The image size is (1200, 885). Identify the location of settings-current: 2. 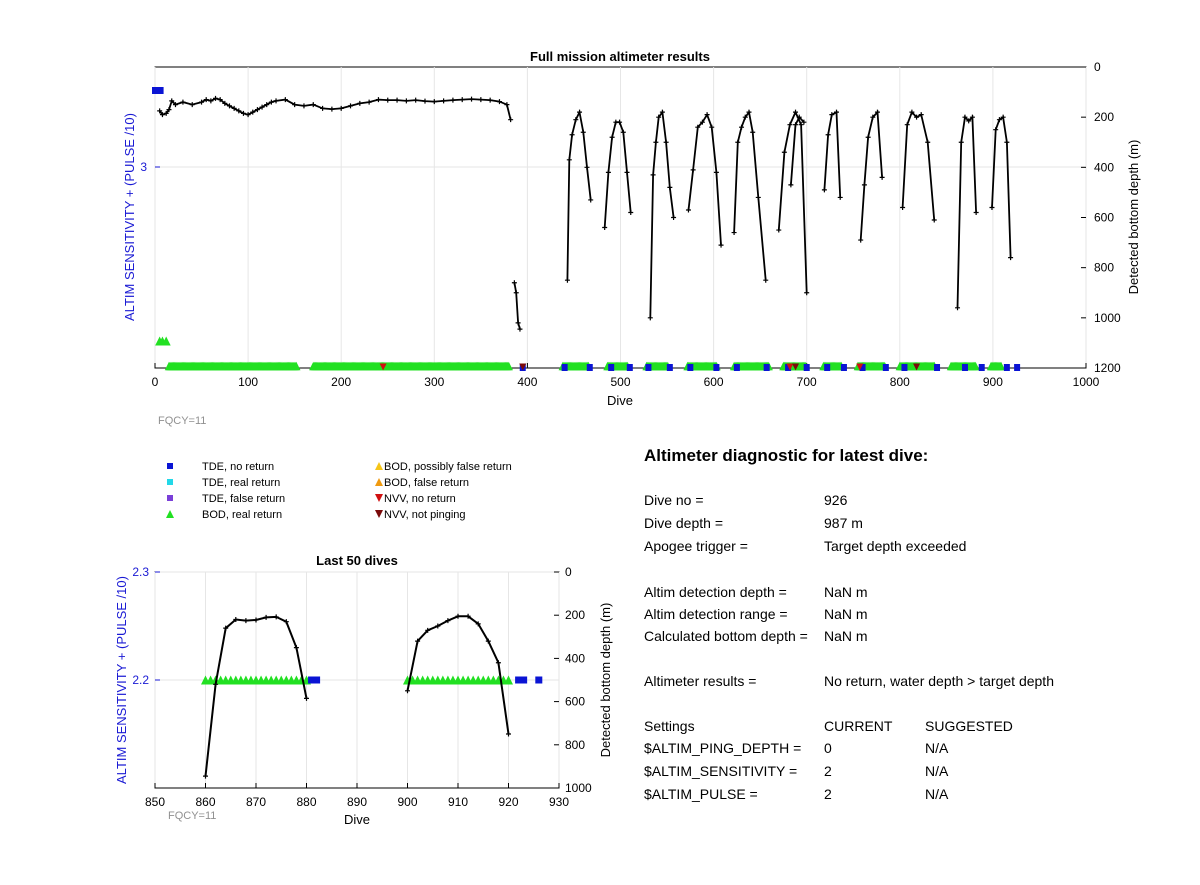
(828, 771).